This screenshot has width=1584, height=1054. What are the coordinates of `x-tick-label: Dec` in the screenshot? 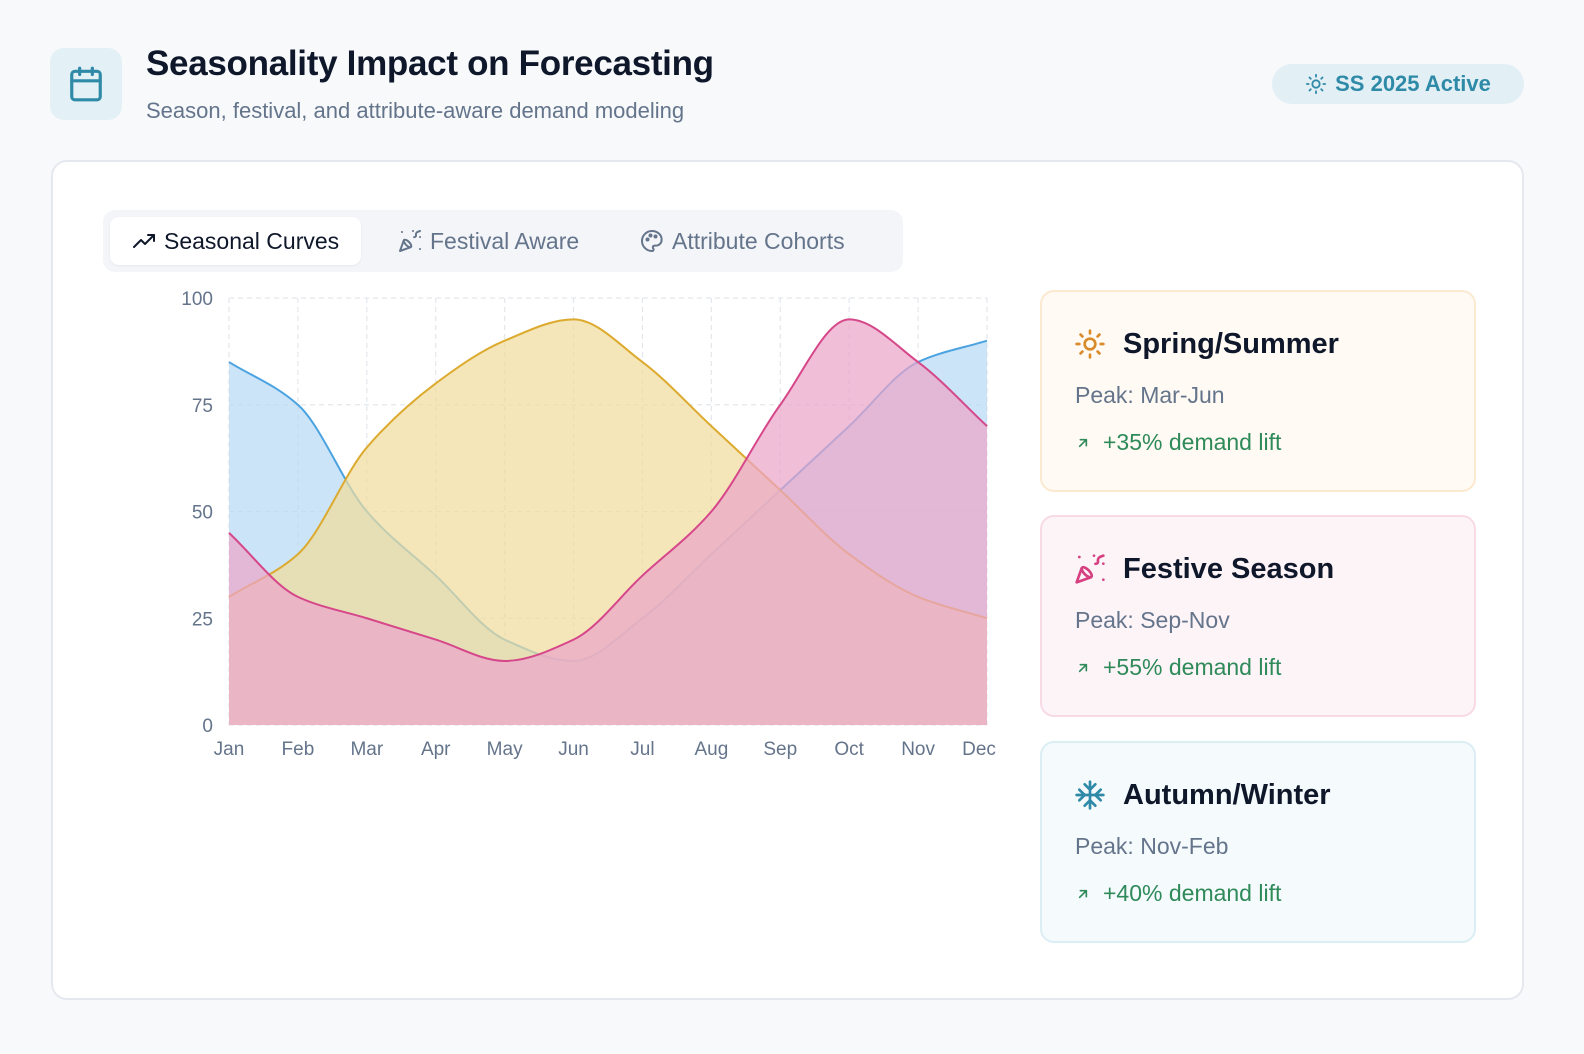 It's located at (979, 749).